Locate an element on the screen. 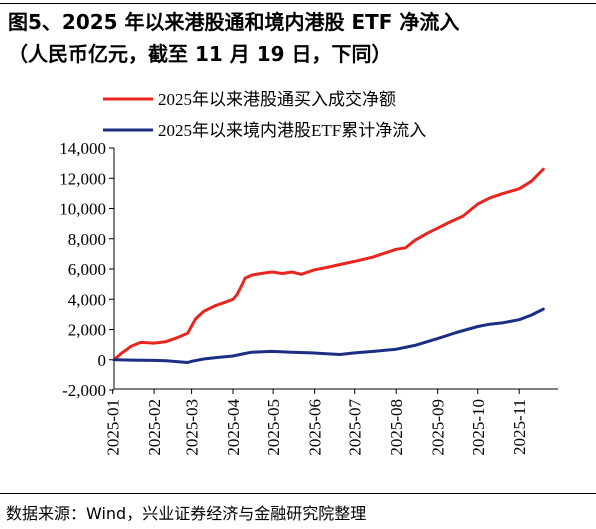 This screenshot has width=596, height=529. y-tick-label: 10,000 is located at coordinates (82, 209).